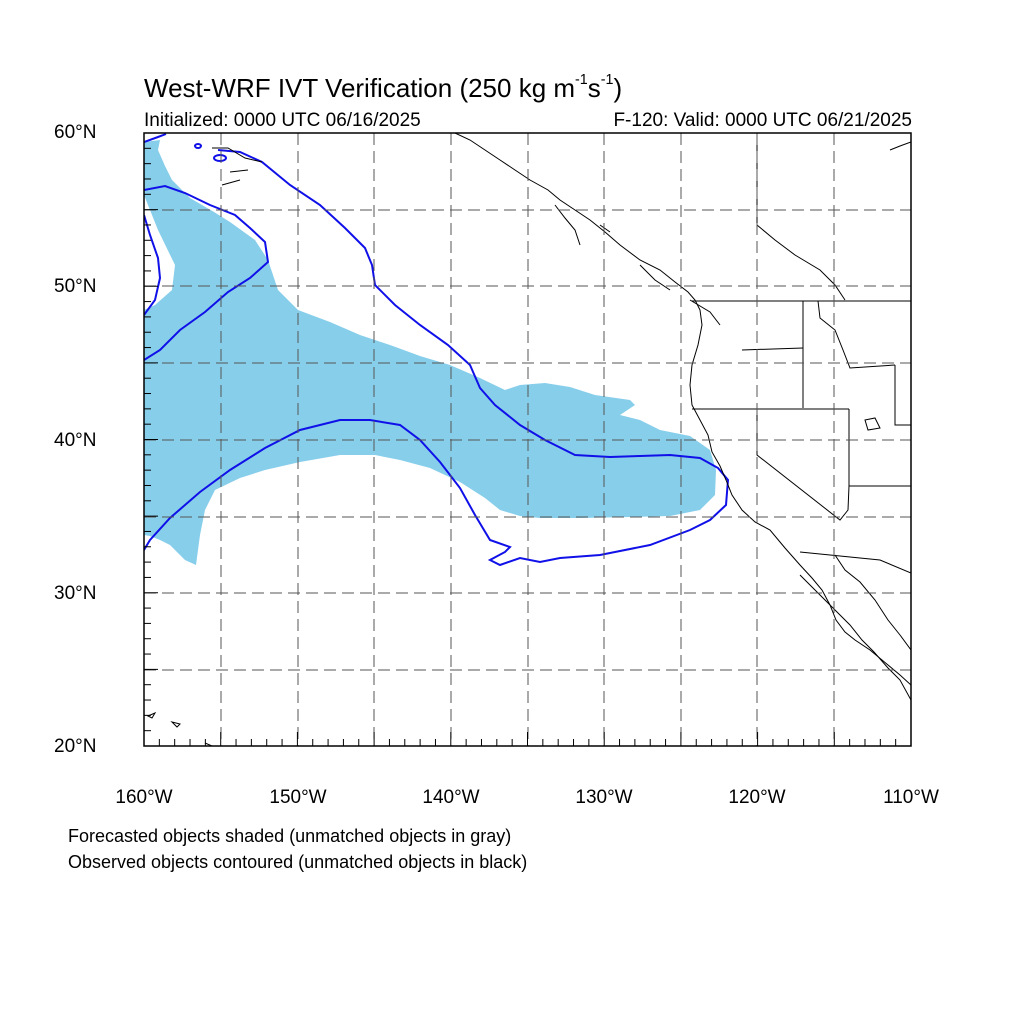 This screenshot has width=1024, height=1024. I want to click on gulf-california, so click(872, 602).